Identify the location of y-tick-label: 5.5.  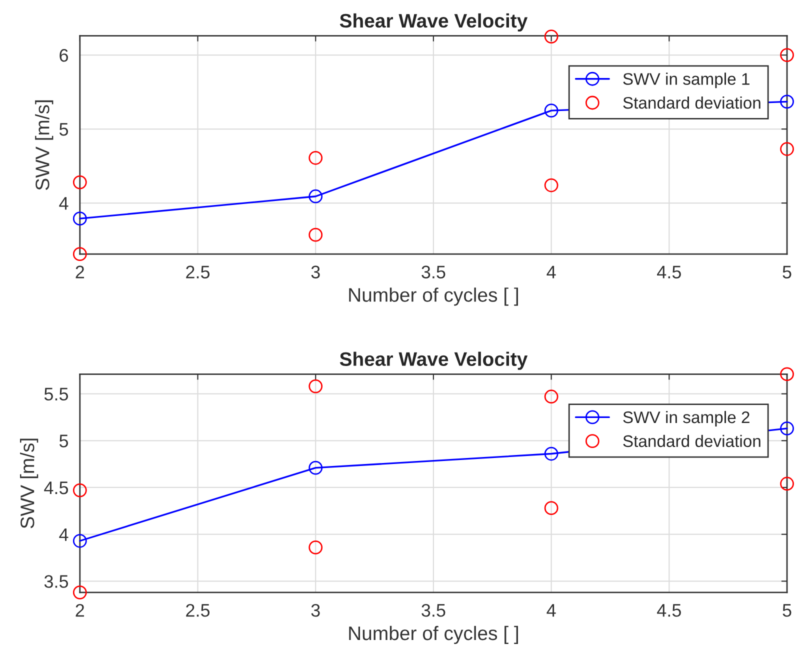
(56, 394).